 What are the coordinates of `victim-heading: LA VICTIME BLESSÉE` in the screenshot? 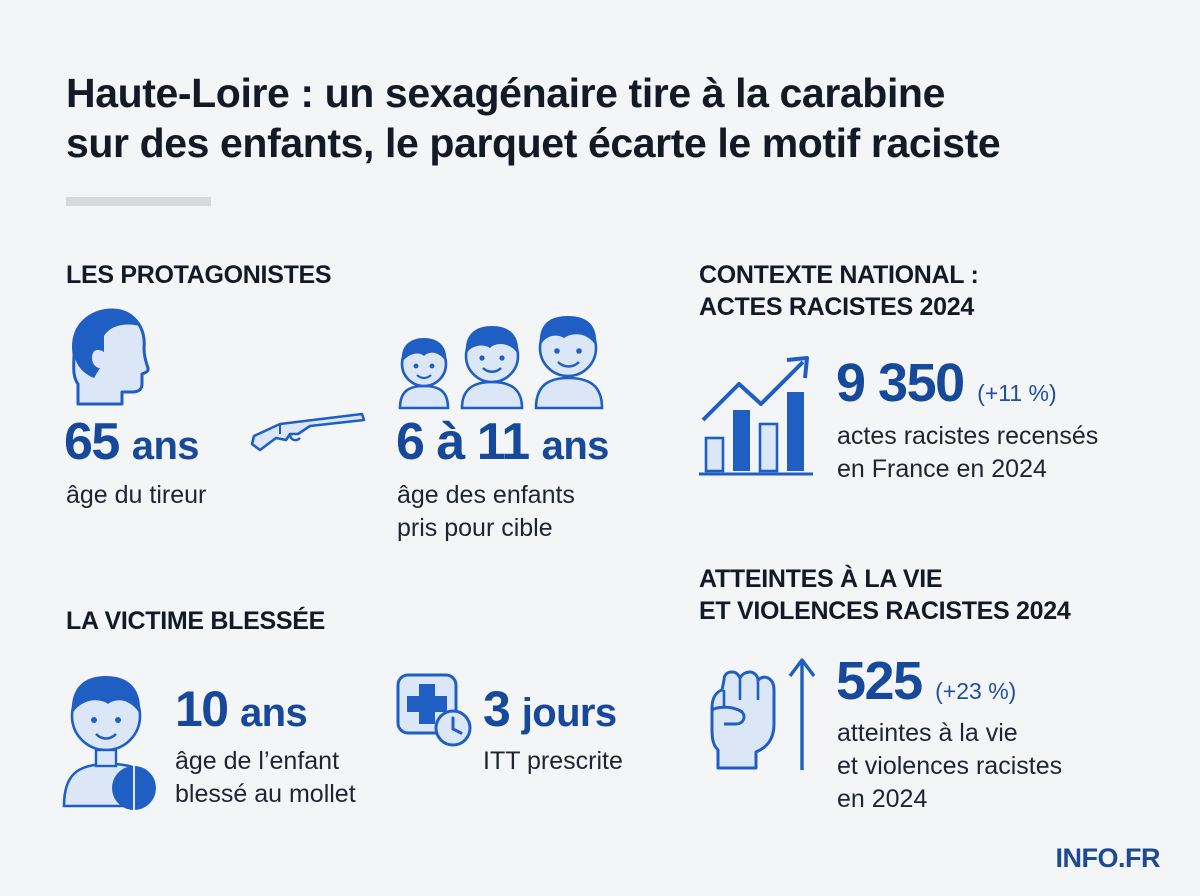 It's located at (195, 621).